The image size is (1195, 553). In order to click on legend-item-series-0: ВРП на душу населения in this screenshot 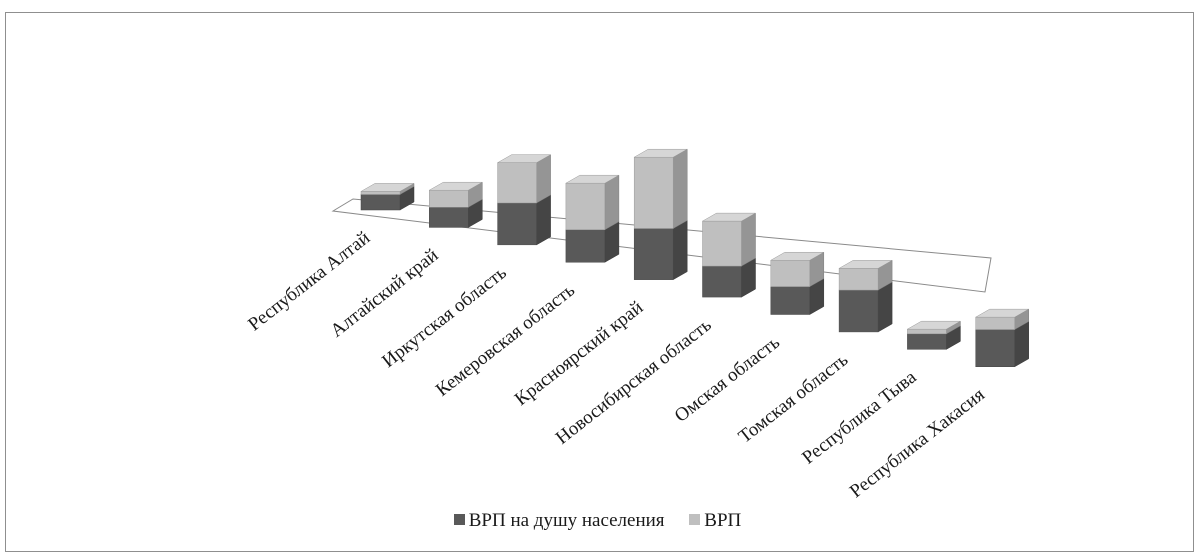, I will do `click(559, 521)`.